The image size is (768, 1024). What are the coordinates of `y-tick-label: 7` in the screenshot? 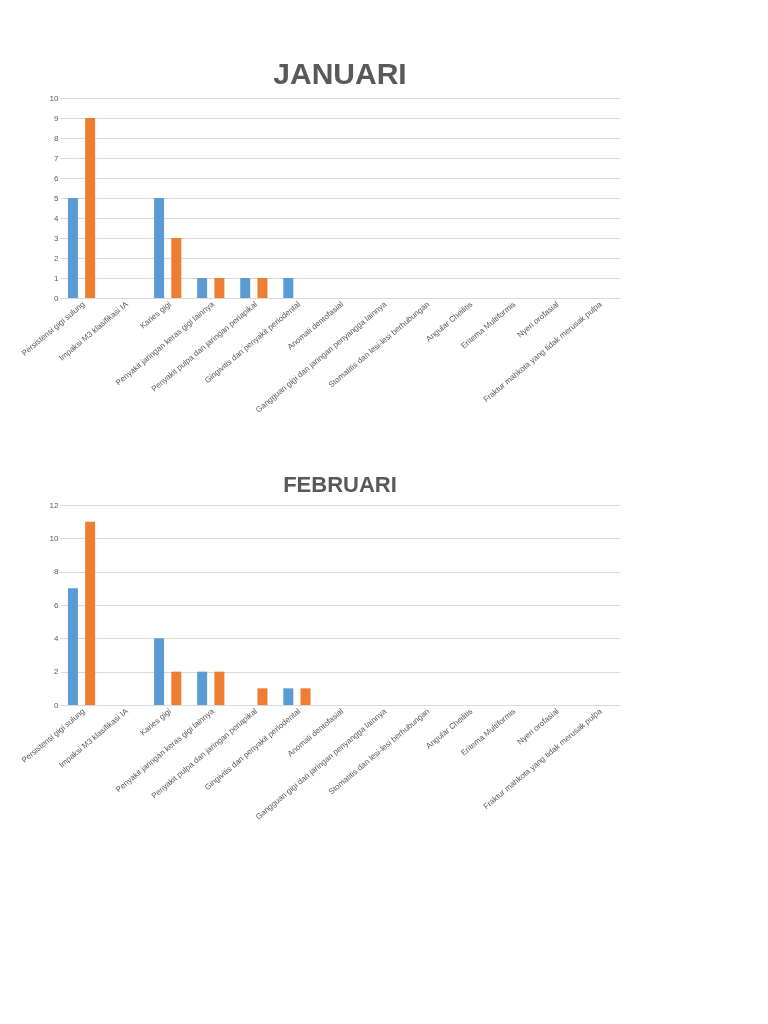 It's located at (57, 158).